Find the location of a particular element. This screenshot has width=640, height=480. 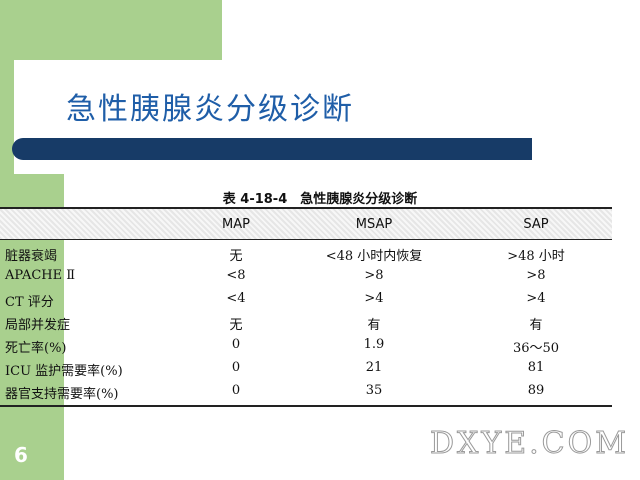

slide-title: 急性胰腺炎分级诊断 is located at coordinates (210, 109).